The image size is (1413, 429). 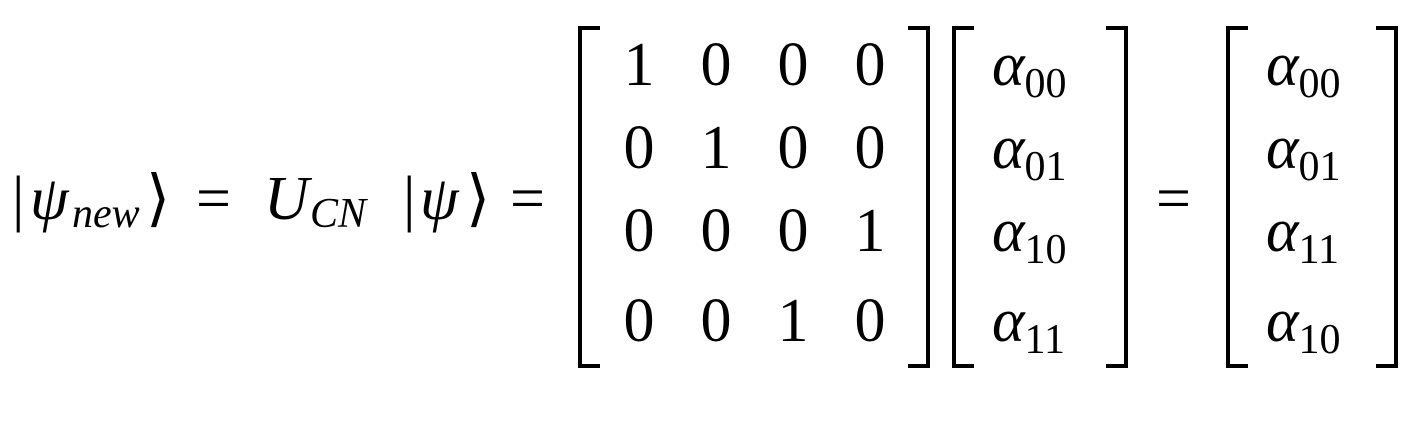 What do you see at coordinates (338, 214) in the screenshot?
I see `operator-subscript: CN` at bounding box center [338, 214].